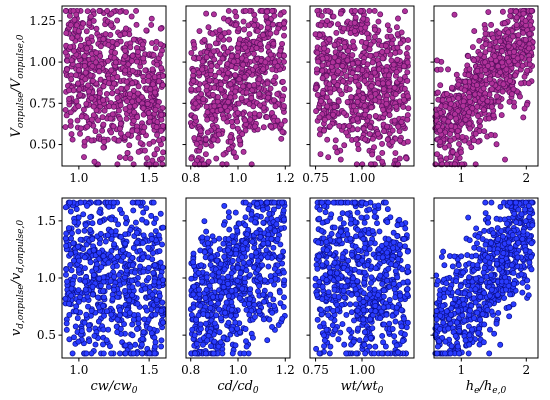 The image size is (550, 400). I want to click on points-r2-c3, so click(362, 278).